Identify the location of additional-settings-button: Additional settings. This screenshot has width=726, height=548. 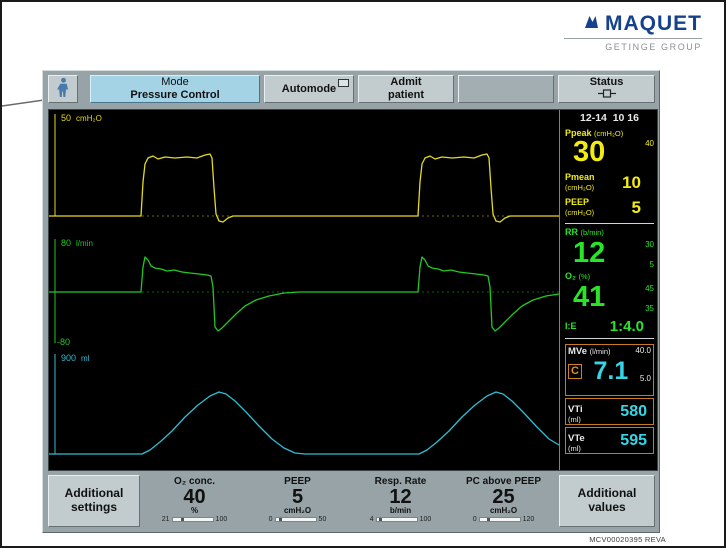
(94, 501).